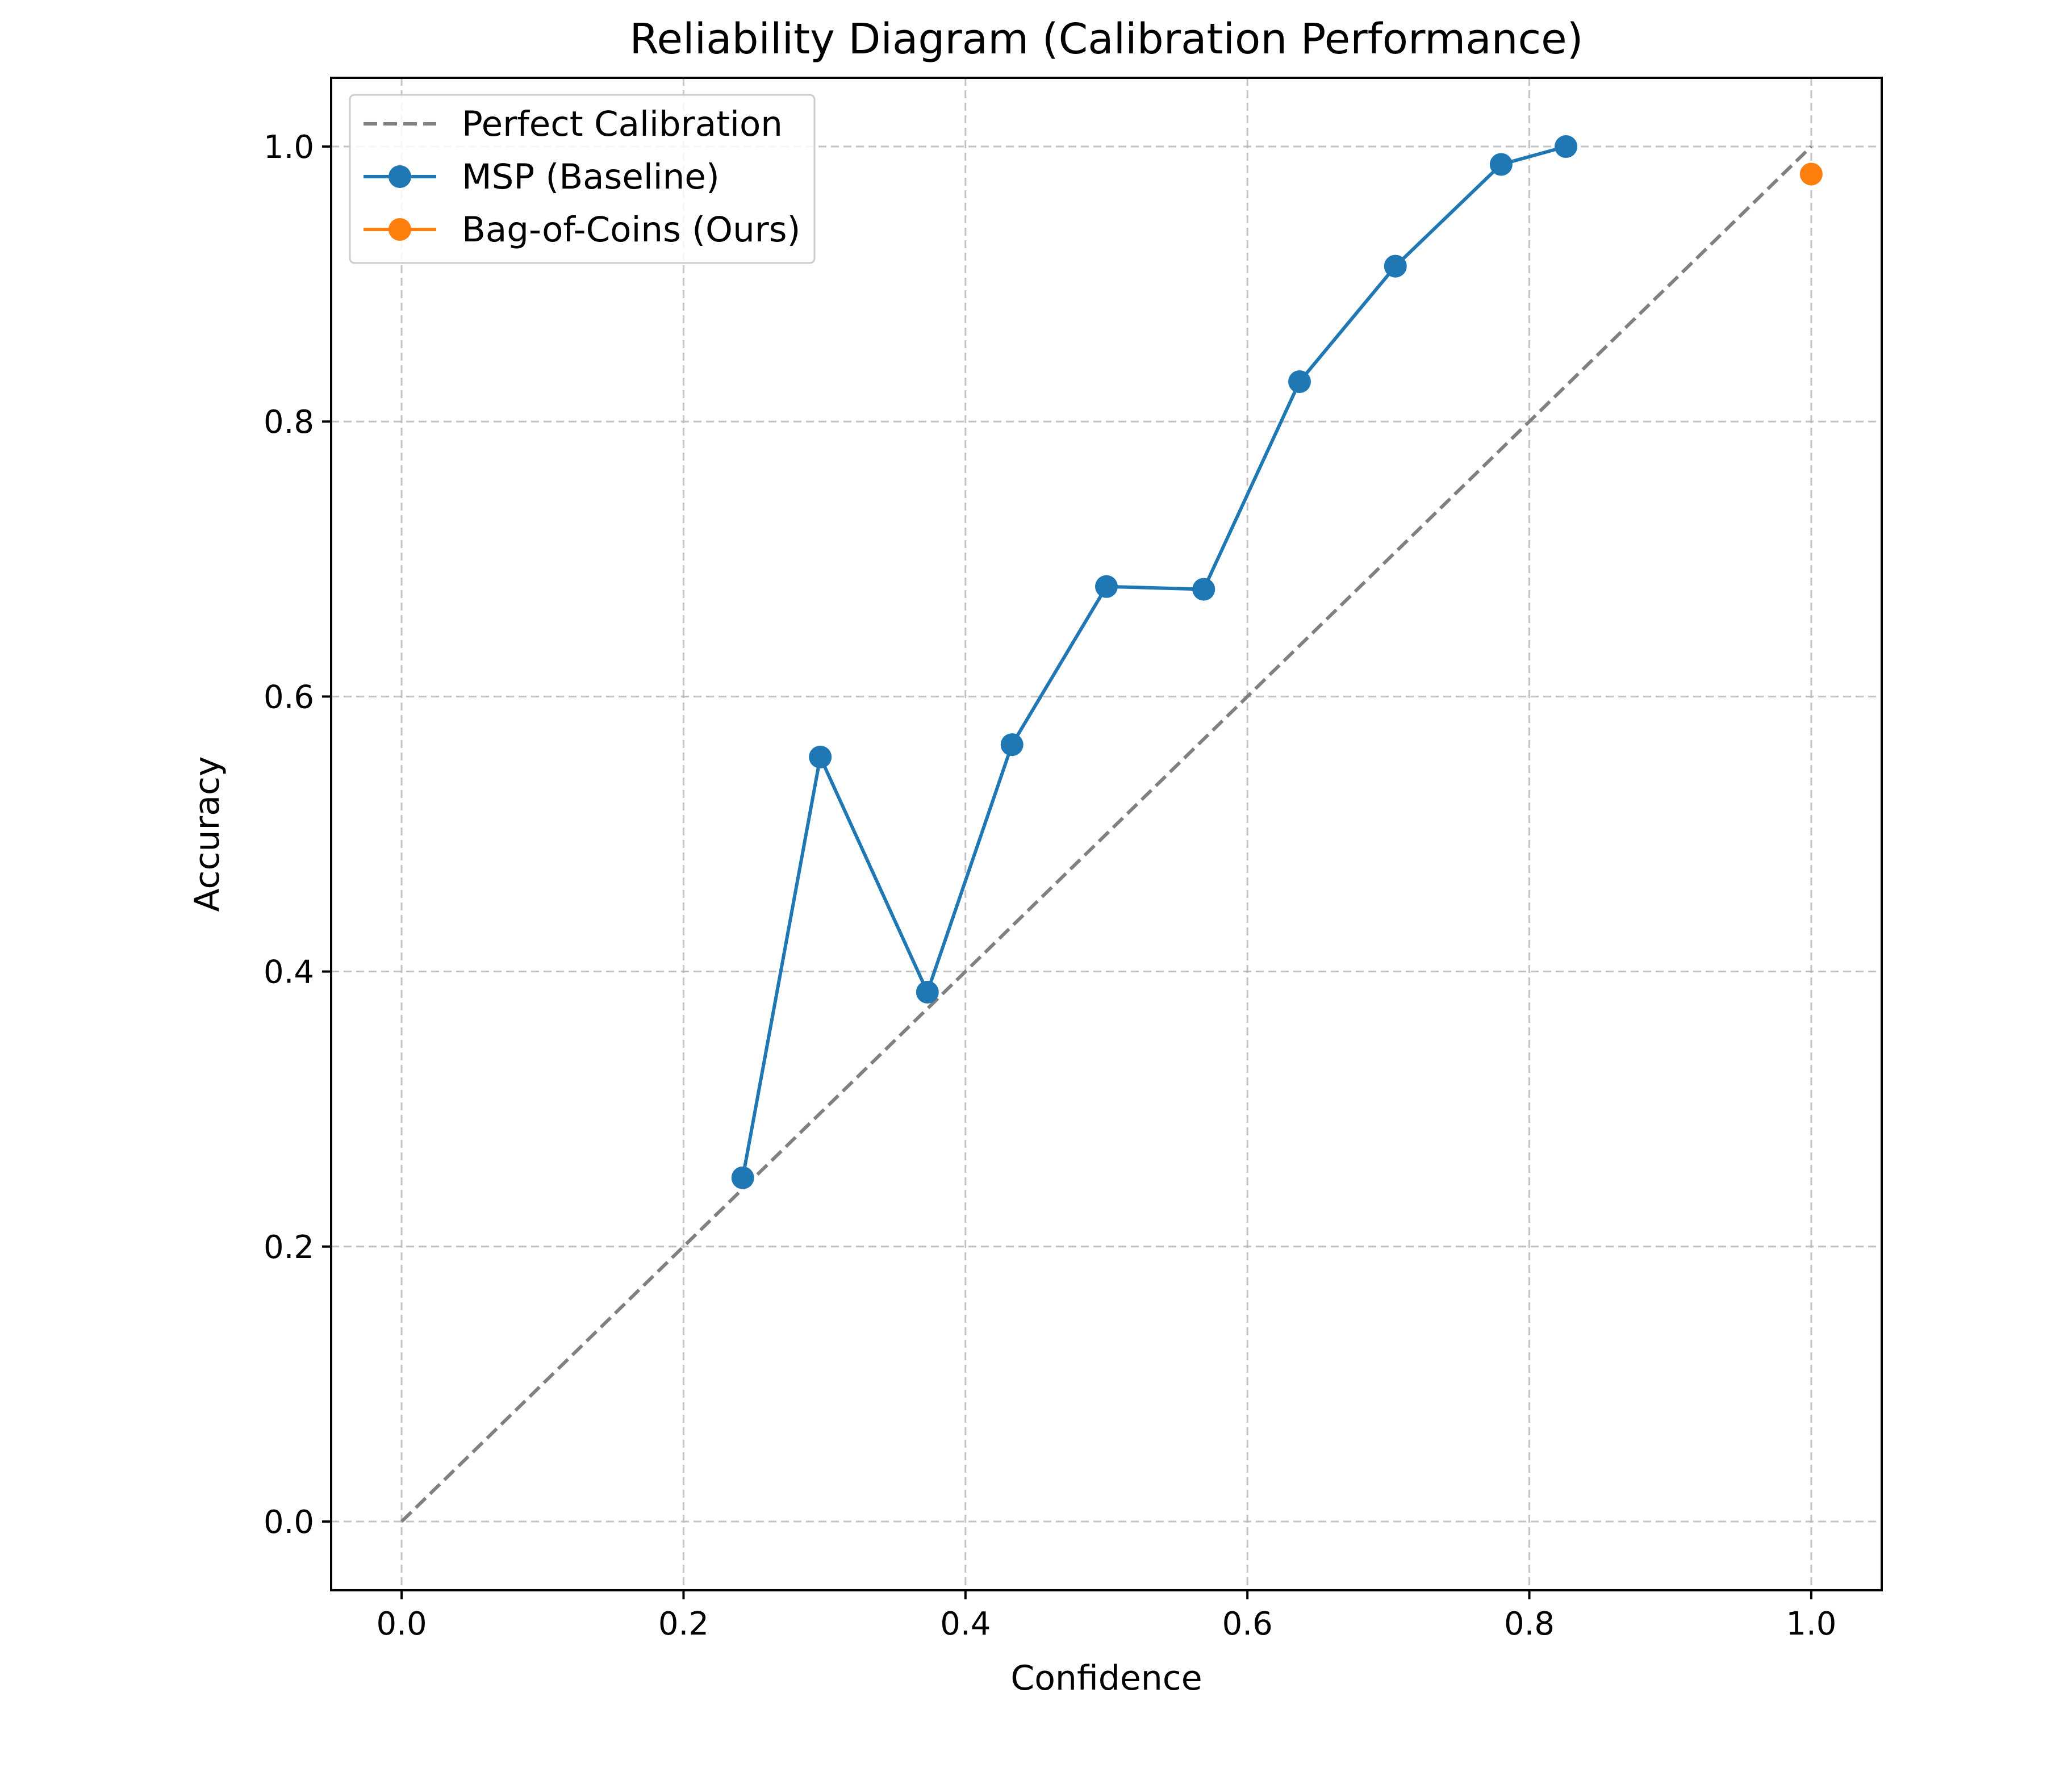  What do you see at coordinates (289, 1247) in the screenshot?
I see `y-tick-label: 0.2` at bounding box center [289, 1247].